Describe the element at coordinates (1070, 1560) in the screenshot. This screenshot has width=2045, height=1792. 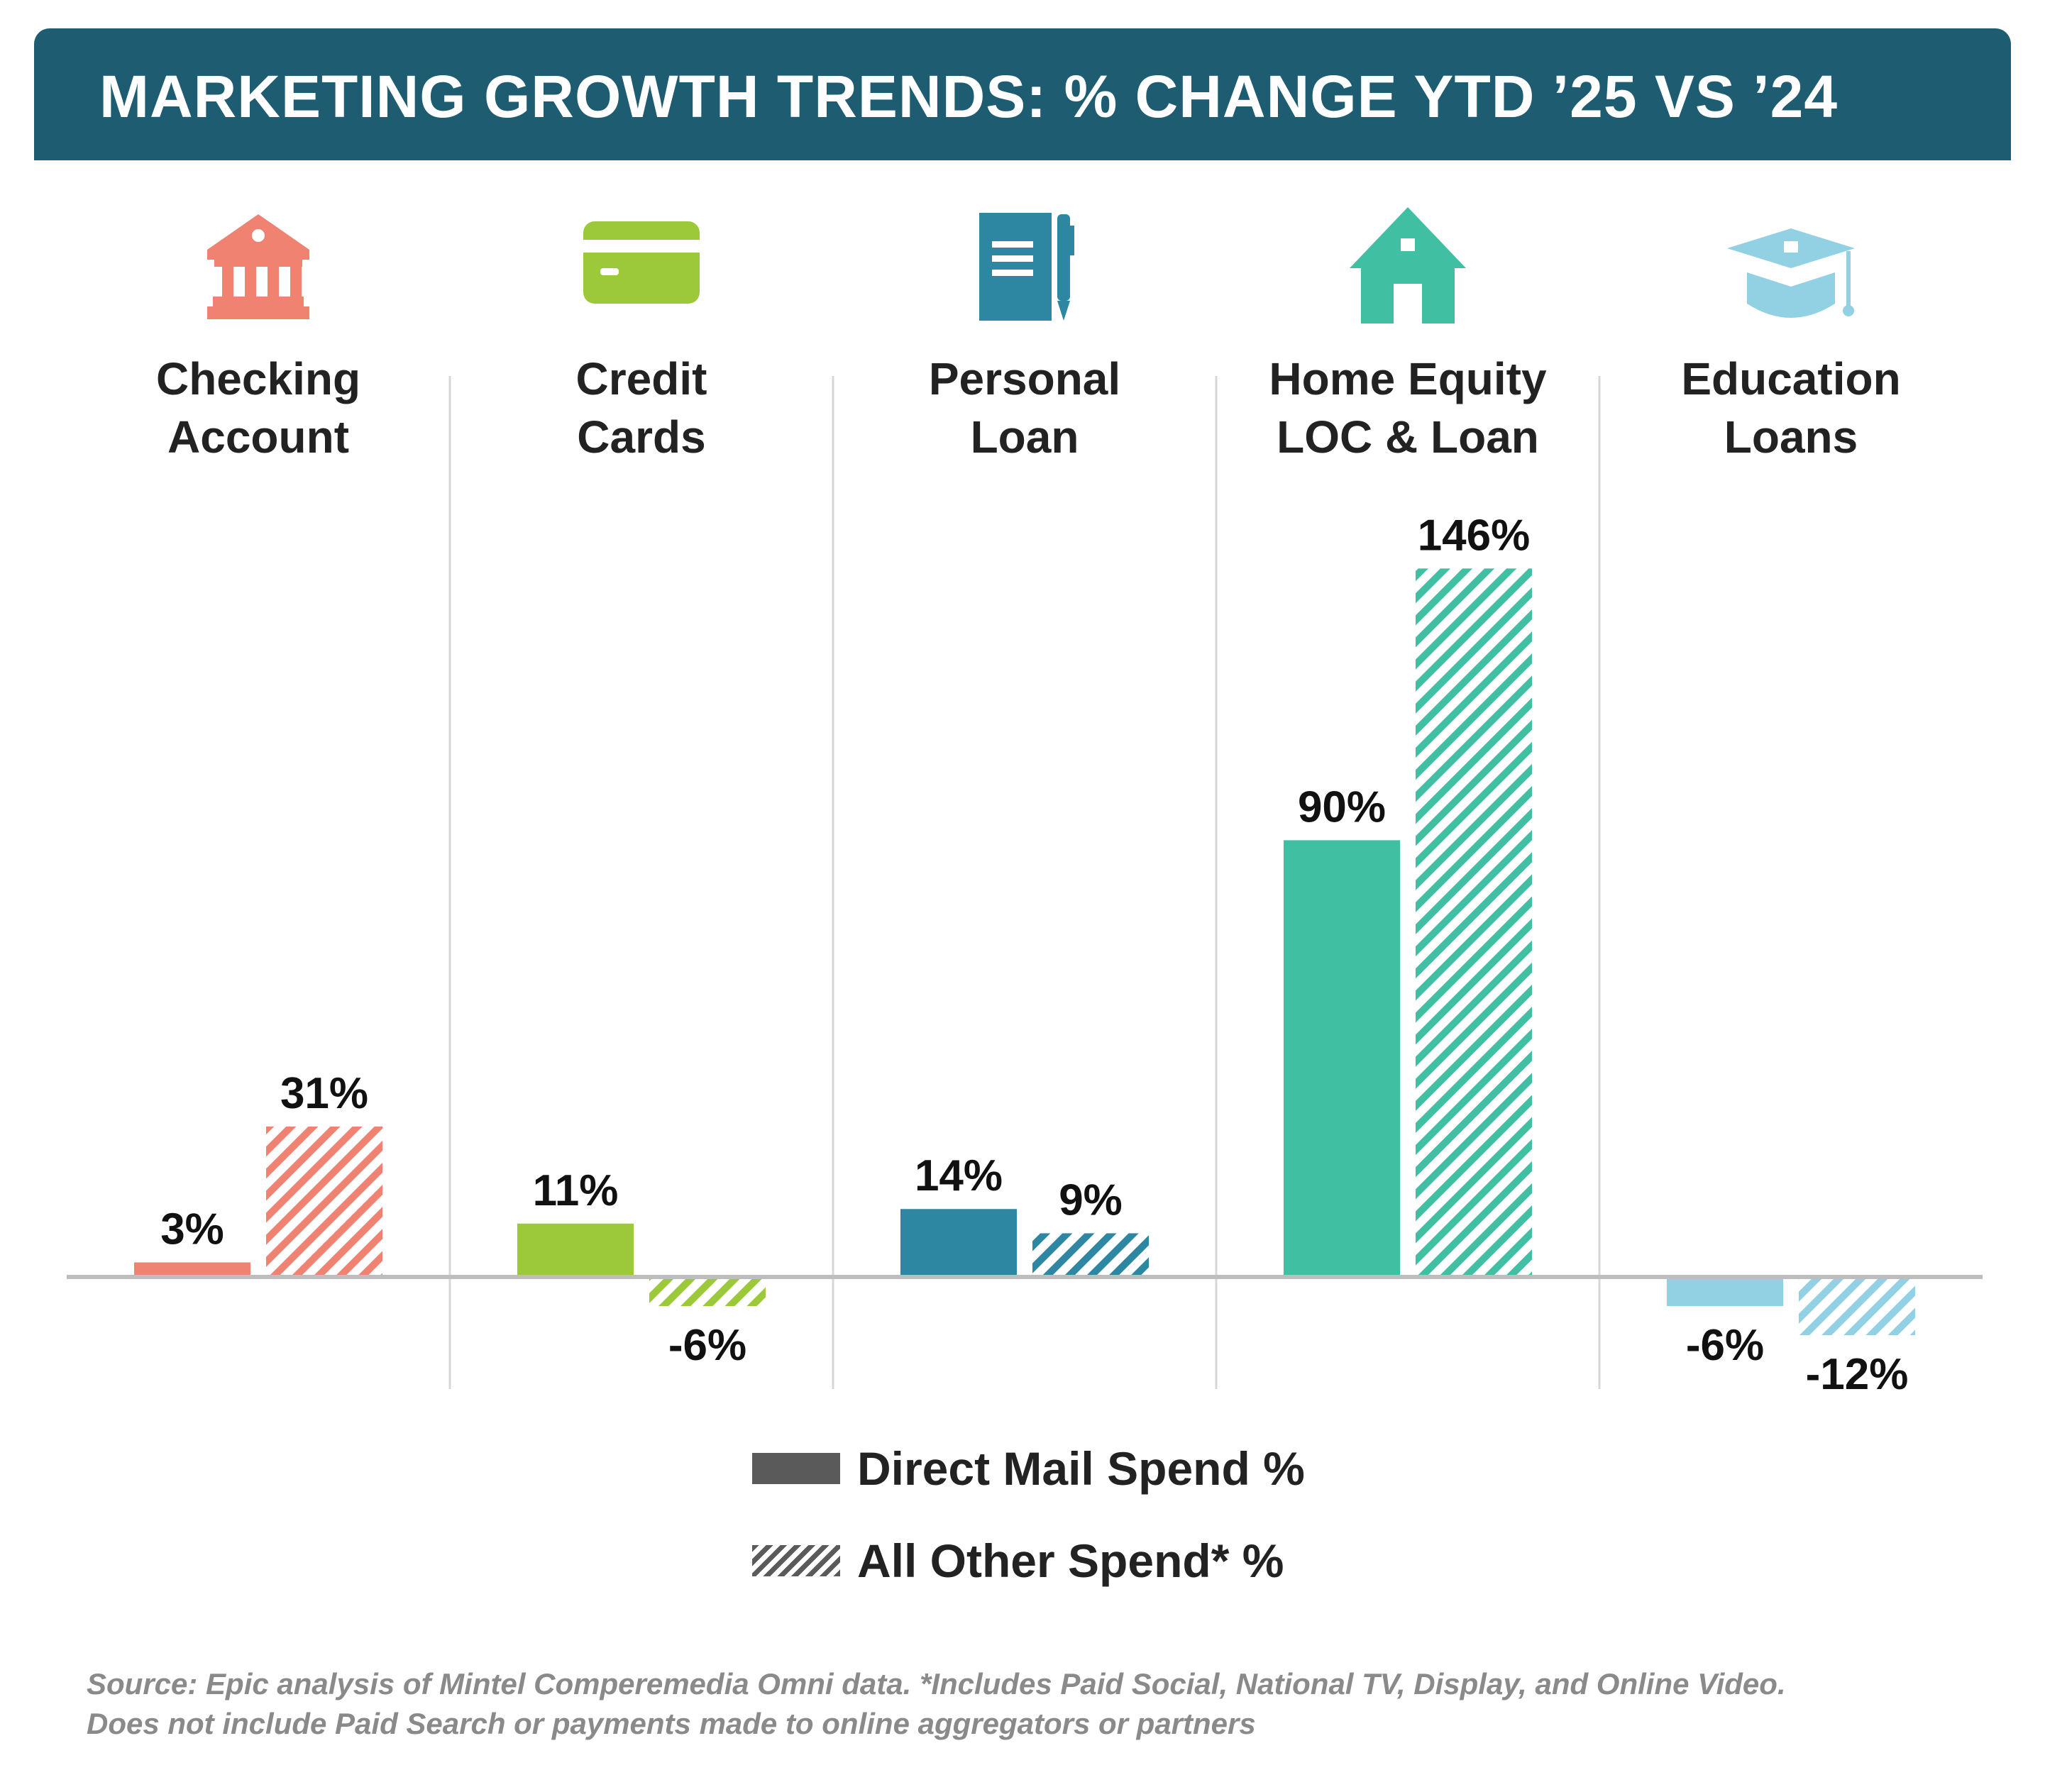
I see `legend-label-all-other: All Other Spend* %` at that location.